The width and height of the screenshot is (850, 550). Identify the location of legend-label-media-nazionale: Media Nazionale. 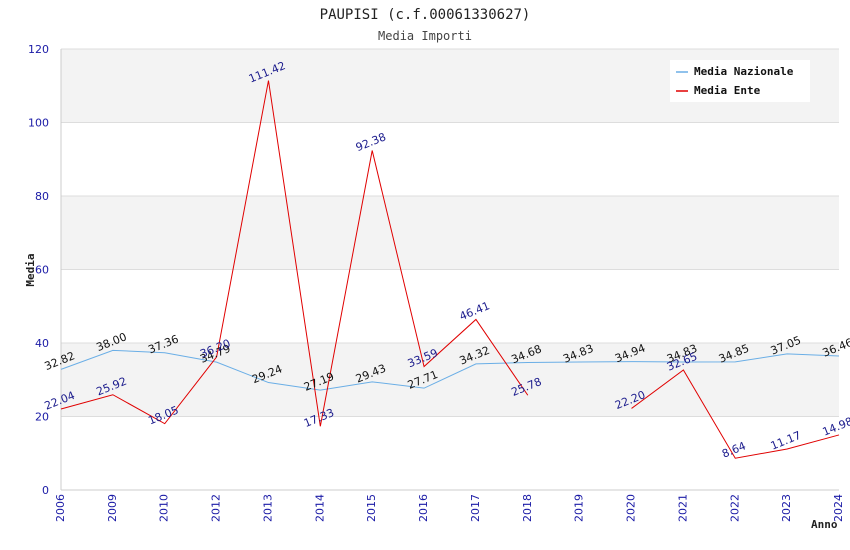
(744, 71).